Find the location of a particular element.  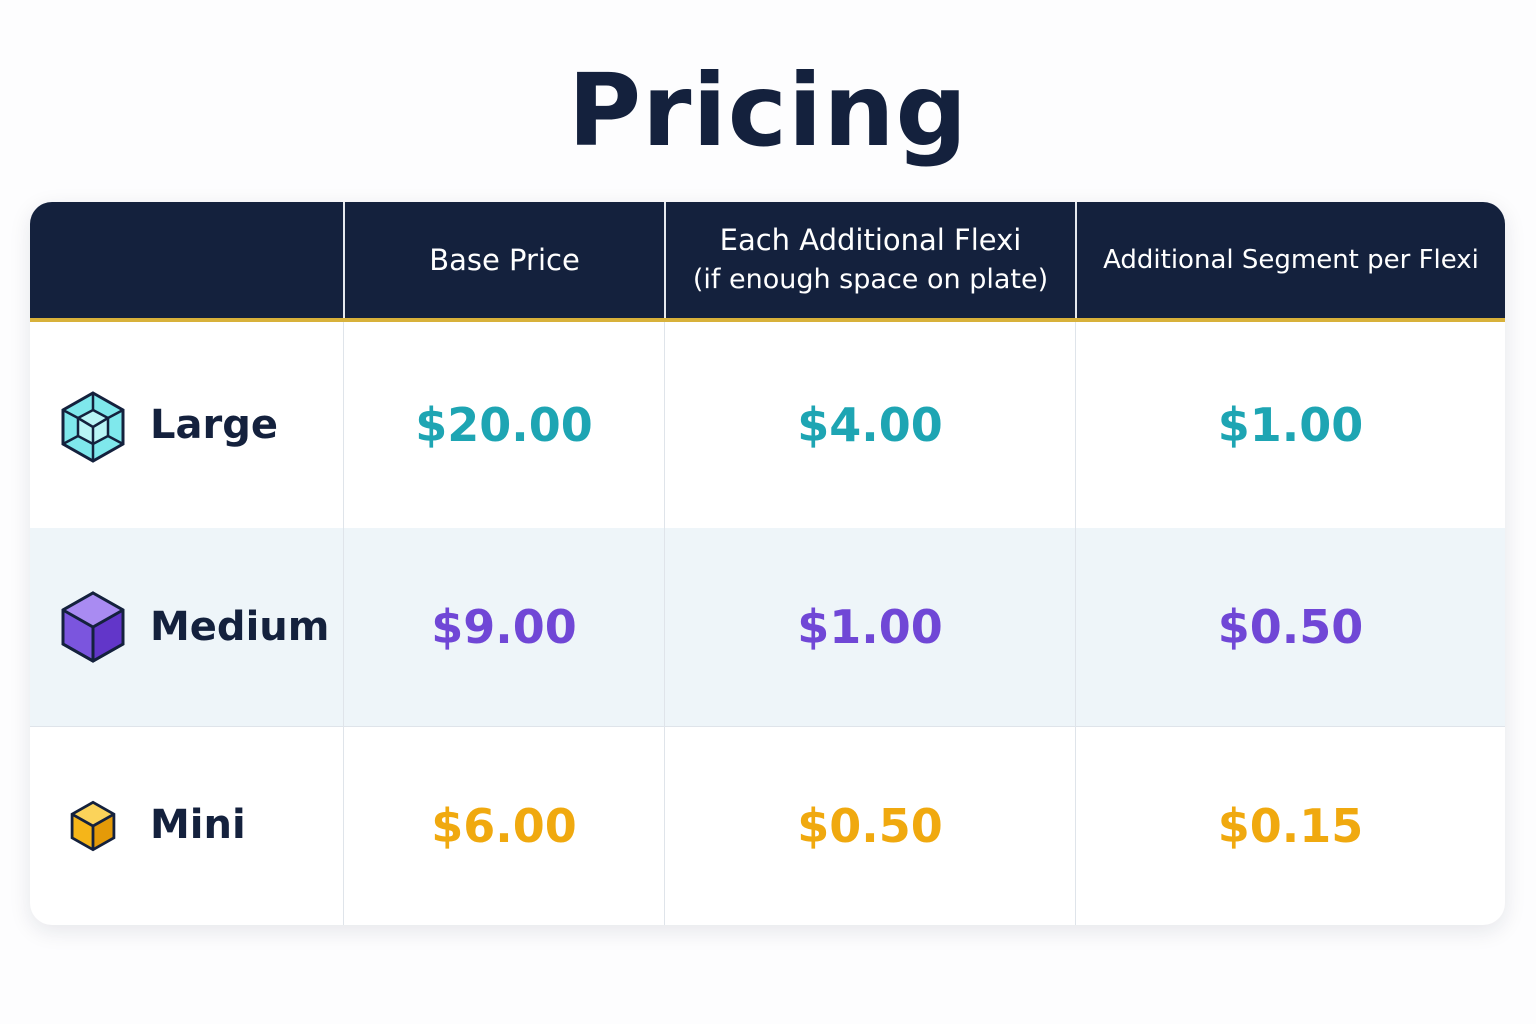

header-line: Each Additional Flexi is located at coordinates (870, 240).